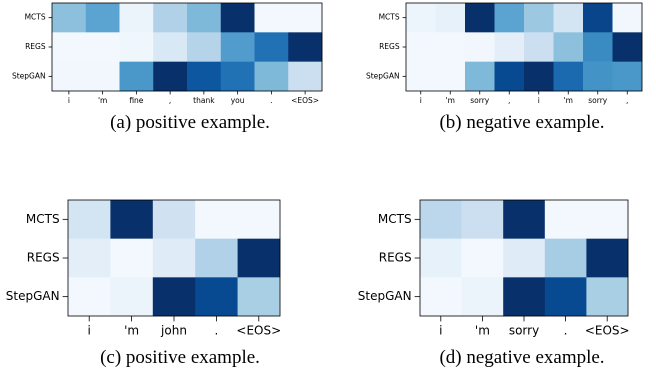 The width and height of the screenshot is (656, 373). Describe the element at coordinates (173, 330) in the screenshot. I see `x-tick-label: john` at that location.